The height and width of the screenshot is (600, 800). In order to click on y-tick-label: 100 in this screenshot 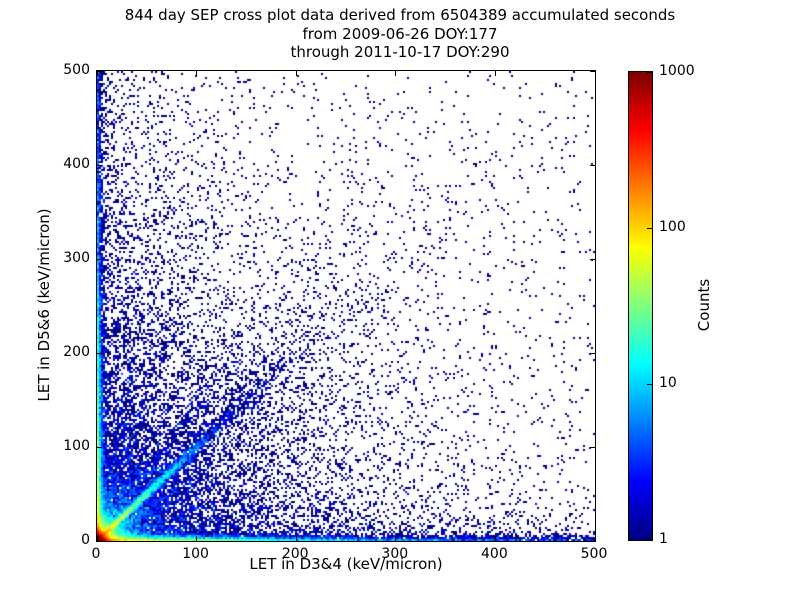, I will do `click(76, 446)`.